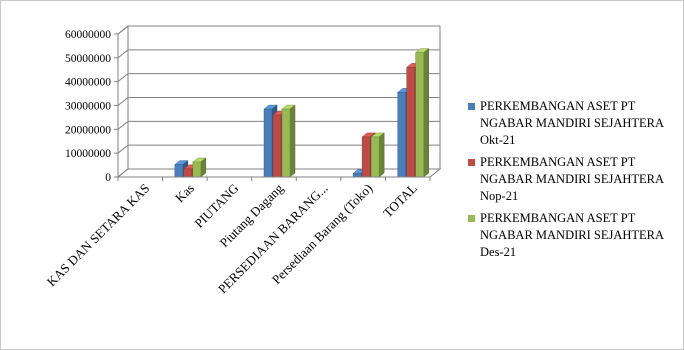 This screenshot has height=350, width=684. I want to click on y-tick-label: 30000000, so click(88, 107).